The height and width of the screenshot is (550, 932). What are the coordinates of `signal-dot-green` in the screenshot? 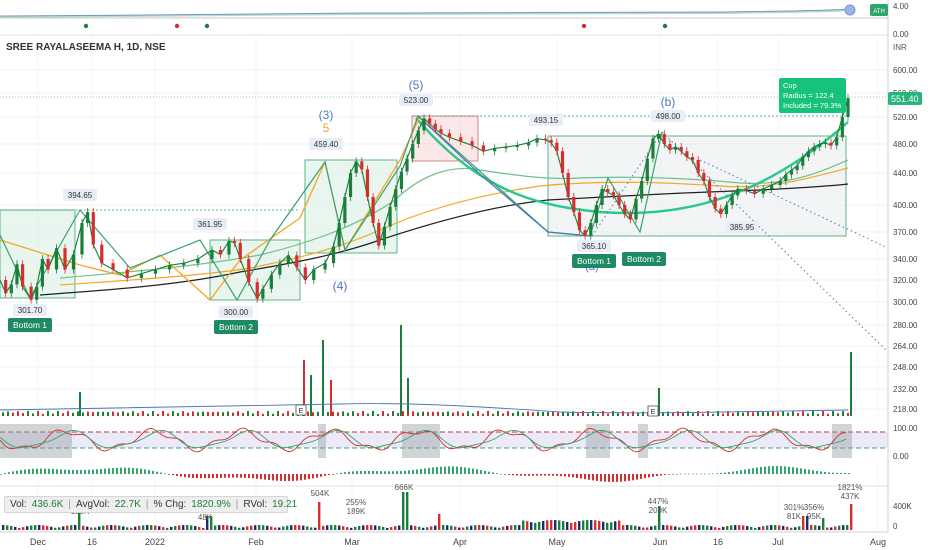 It's located at (207, 26).